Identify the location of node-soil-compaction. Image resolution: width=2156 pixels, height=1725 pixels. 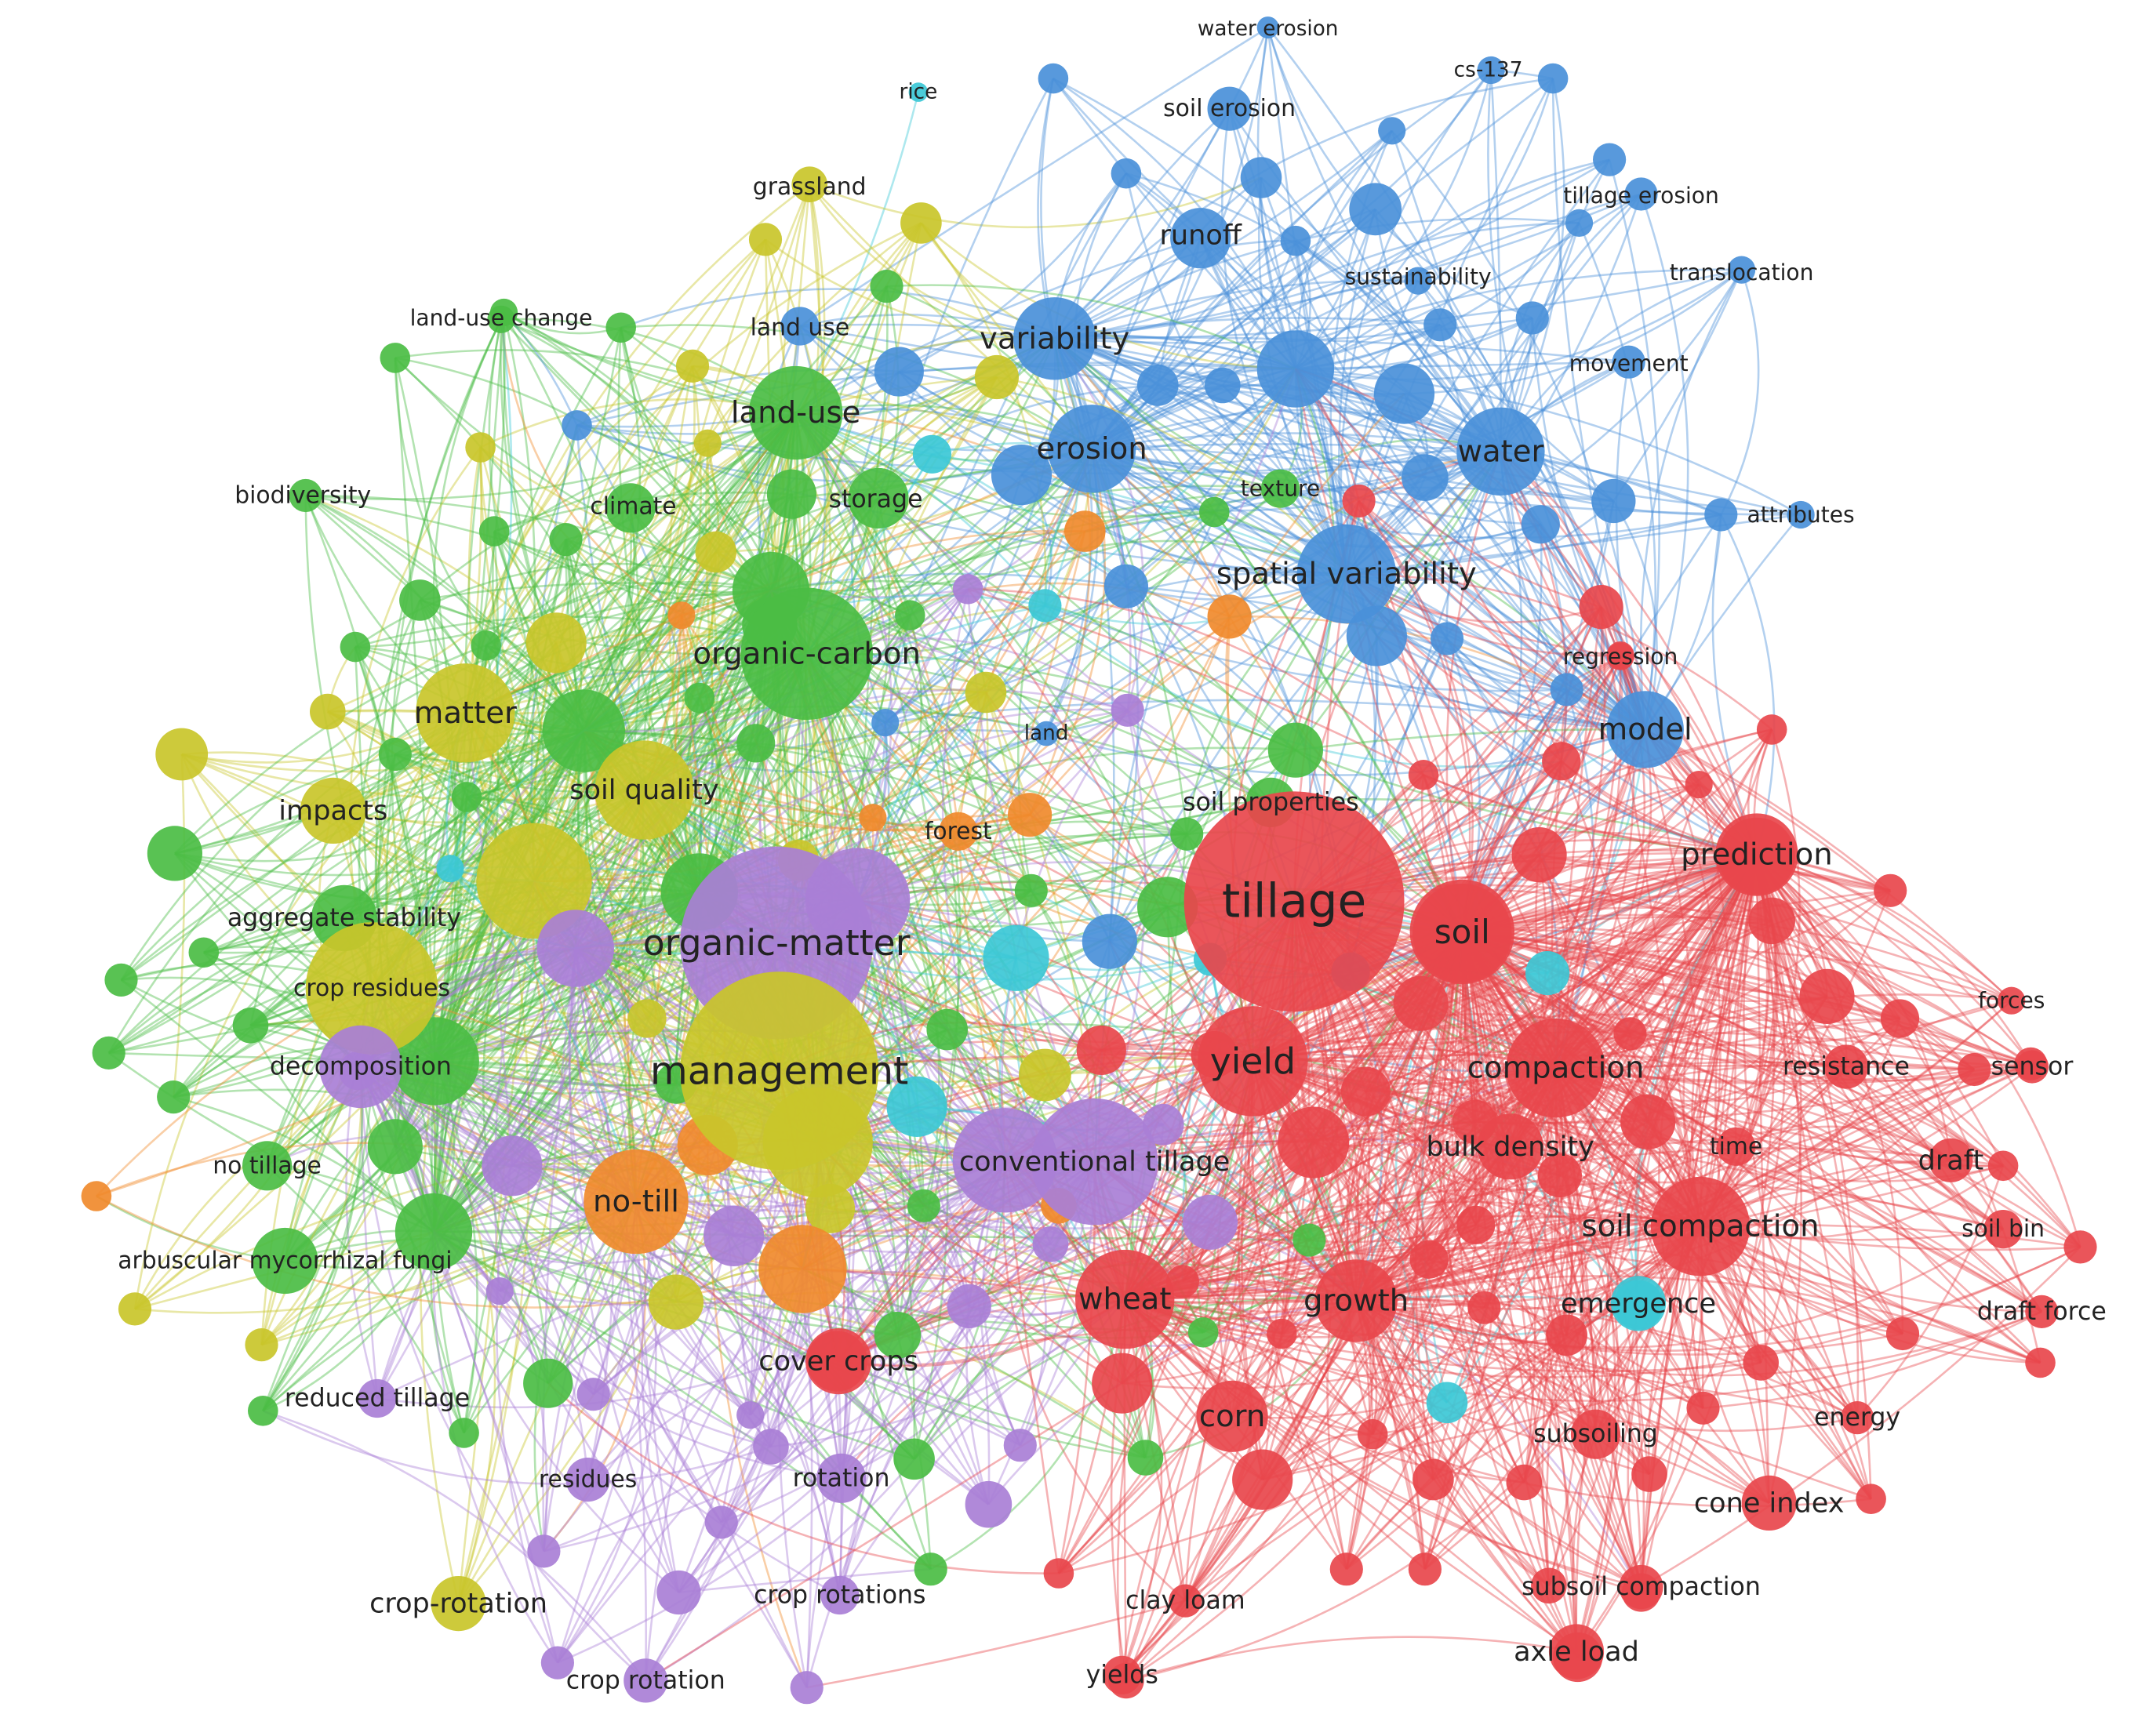
(1700, 1226).